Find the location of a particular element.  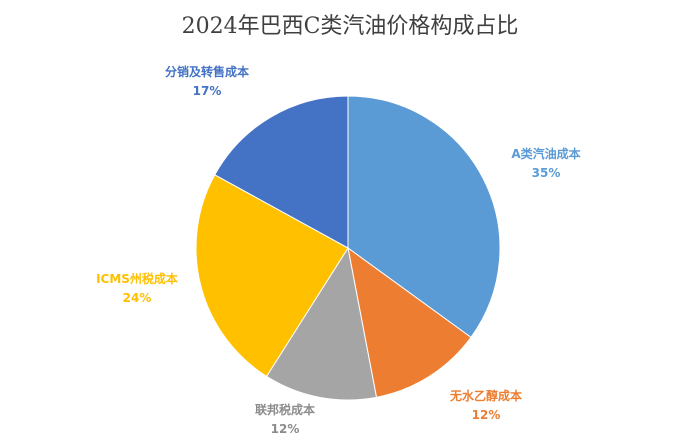

slice-value-ethanol: 12% is located at coordinates (486, 415).